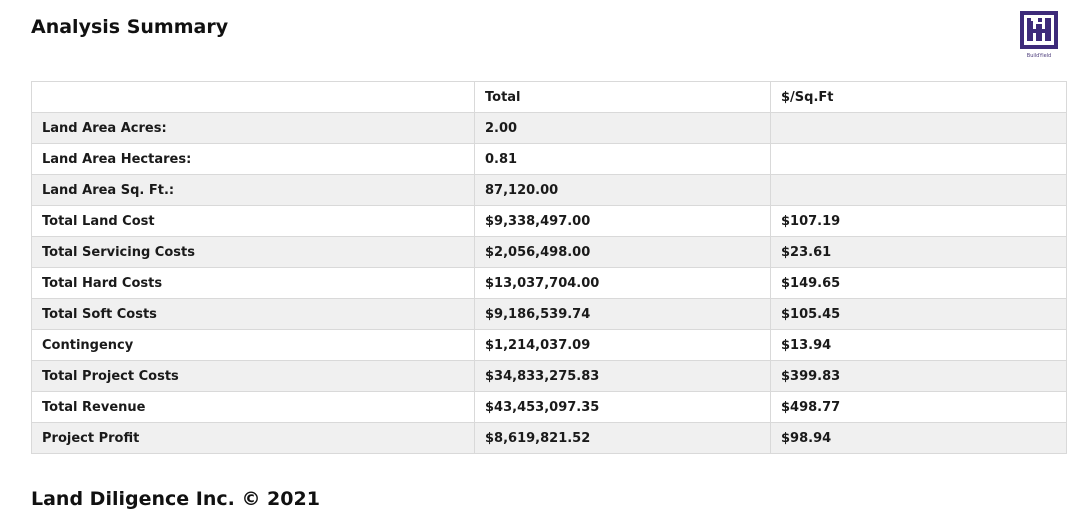 The image size is (1081, 521). What do you see at coordinates (622, 314) in the screenshot?
I see `row-total-cell: $9,186,539.74` at bounding box center [622, 314].